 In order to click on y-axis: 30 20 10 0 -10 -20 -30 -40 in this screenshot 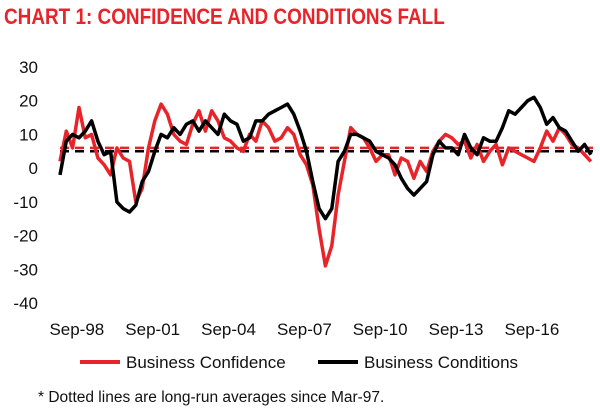, I will do `click(25, 185)`.